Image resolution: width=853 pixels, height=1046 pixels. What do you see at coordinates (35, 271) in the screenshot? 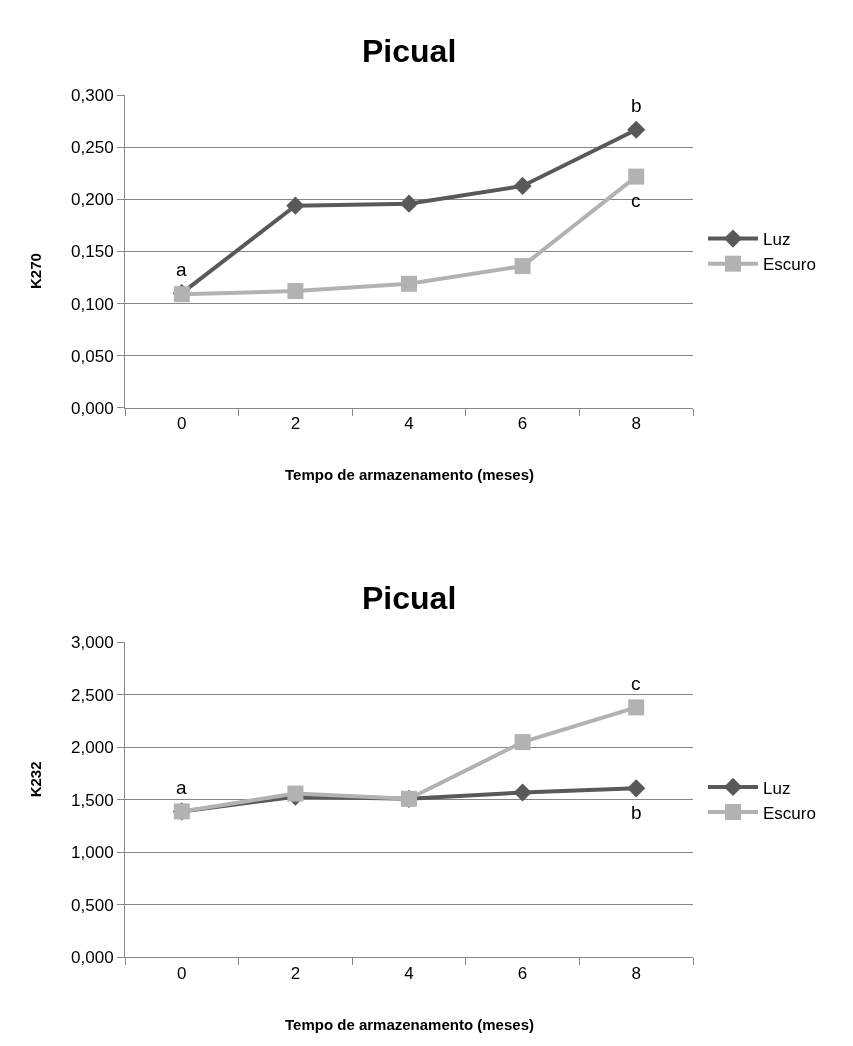
I see `y-axis-title: K270` at bounding box center [35, 271].